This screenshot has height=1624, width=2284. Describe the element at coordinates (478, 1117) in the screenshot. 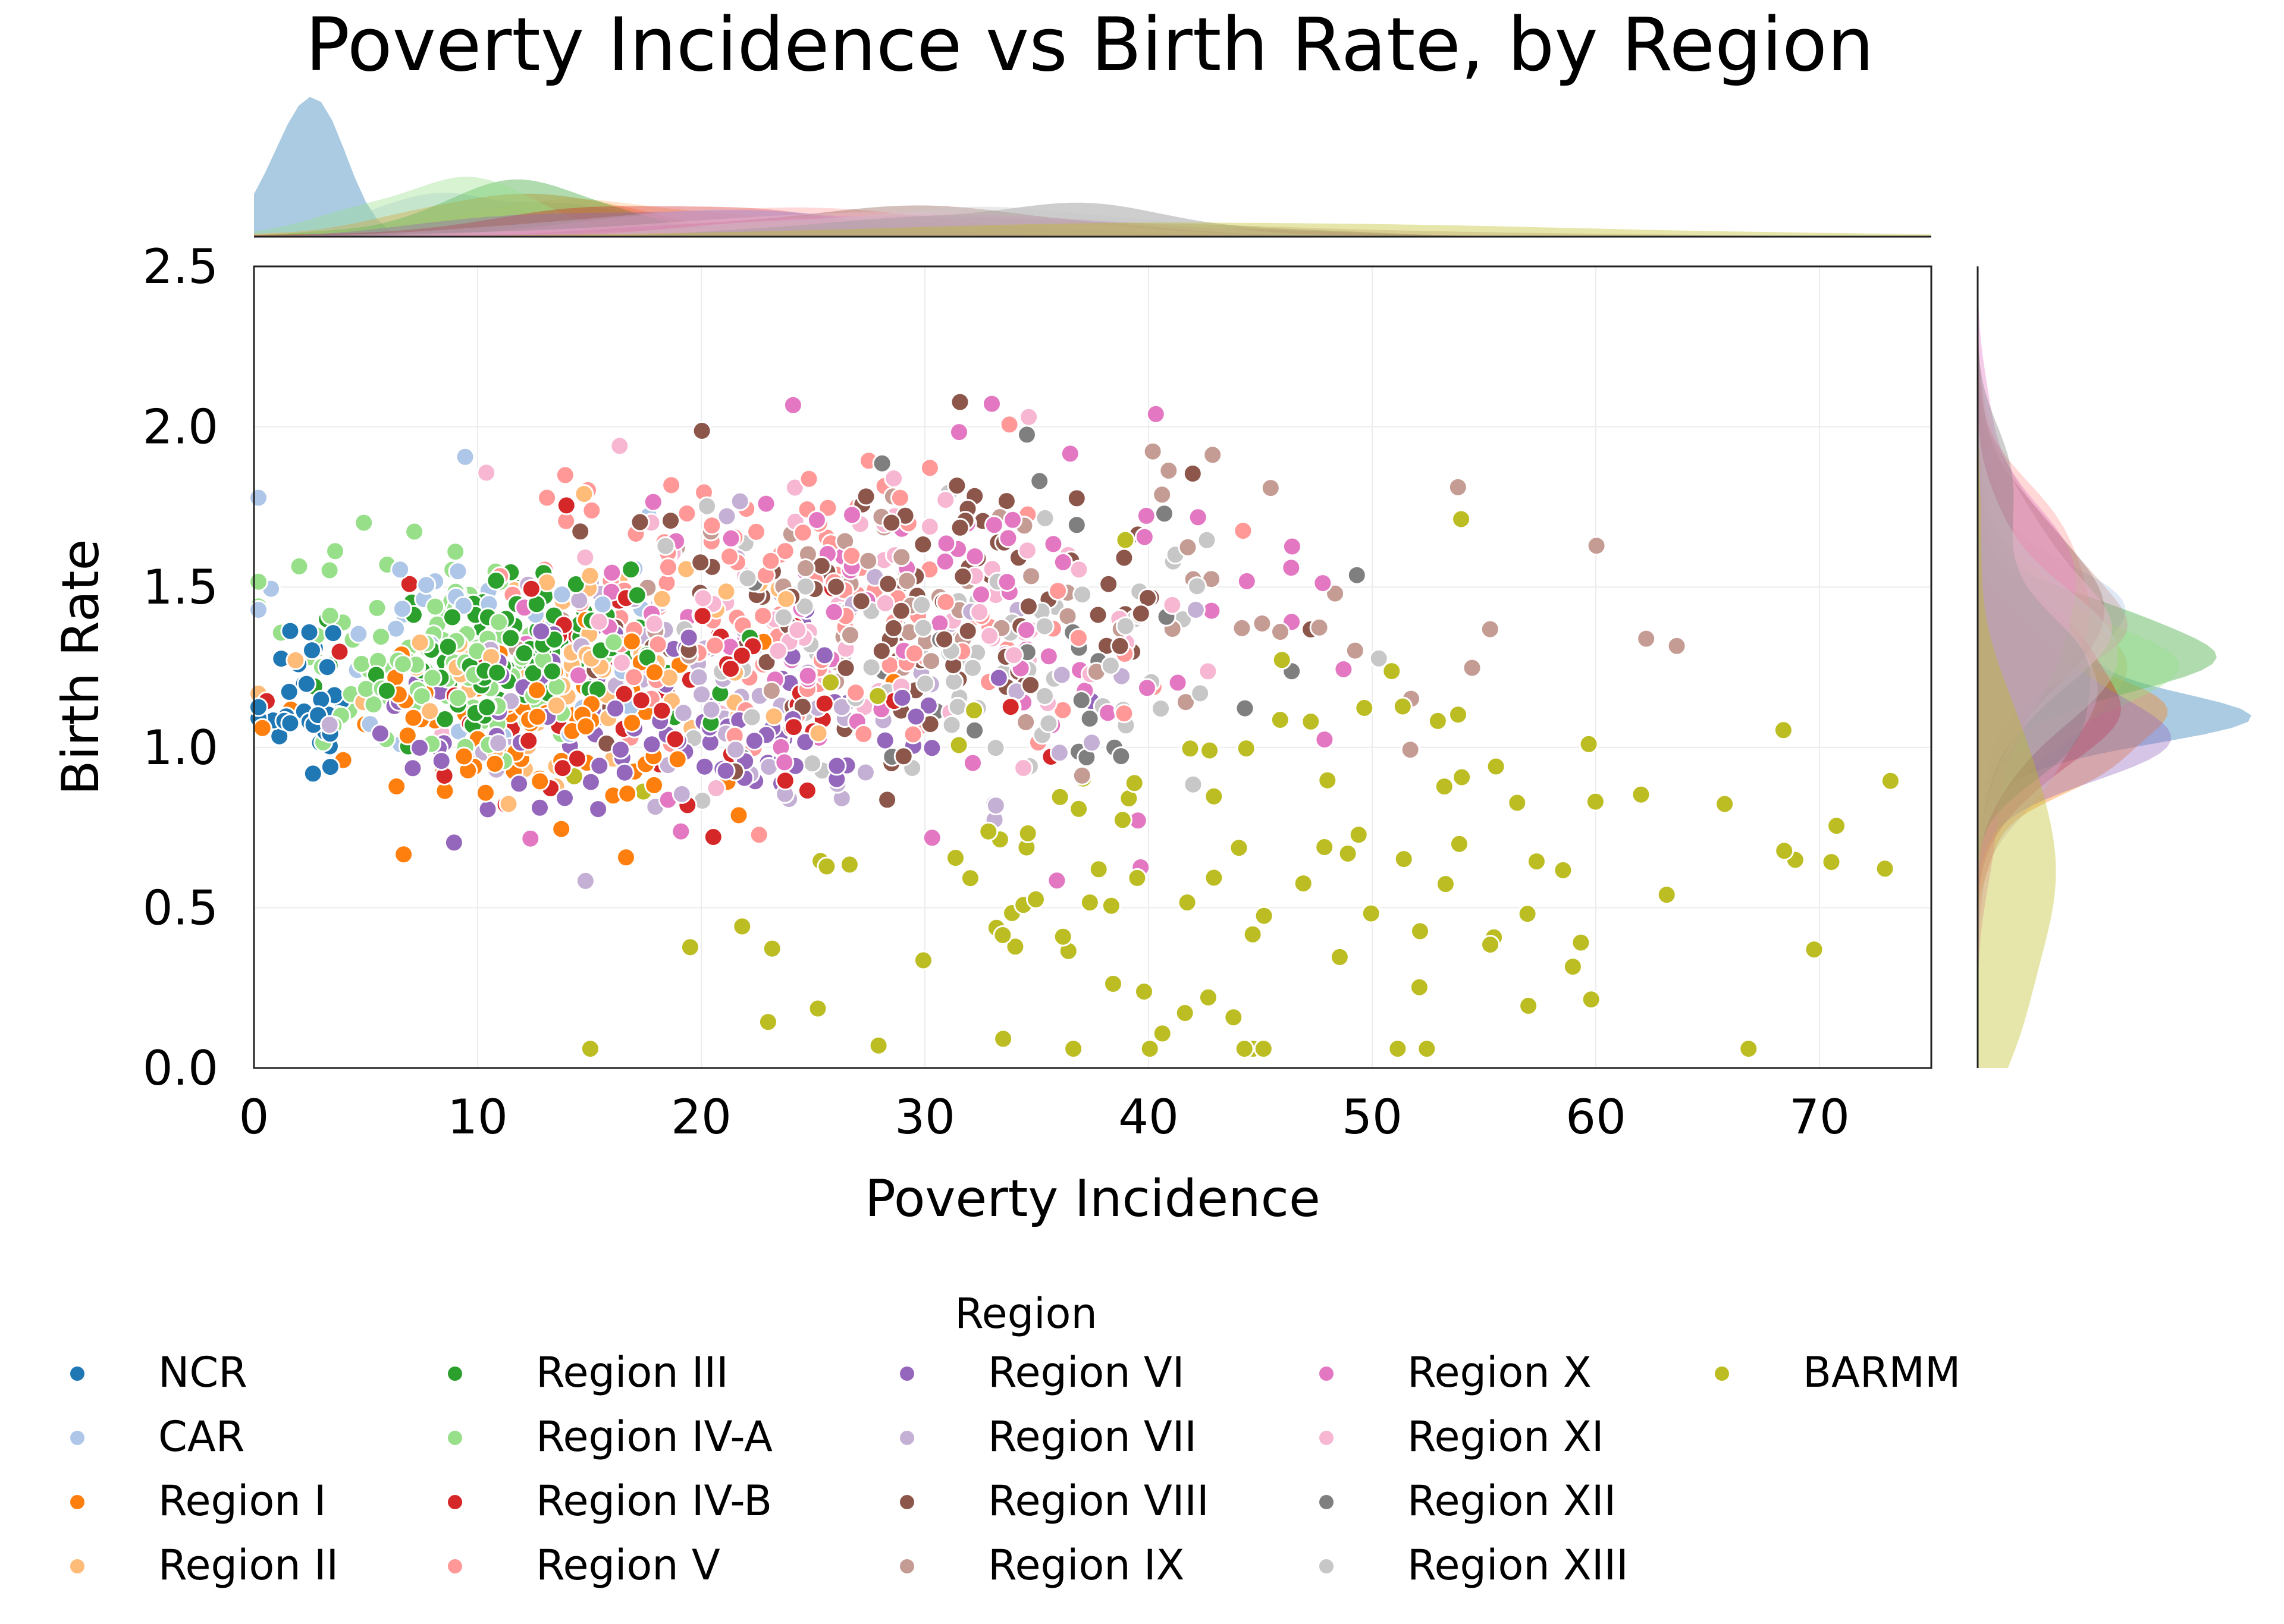

I see `x-tick-label: 10` at that location.